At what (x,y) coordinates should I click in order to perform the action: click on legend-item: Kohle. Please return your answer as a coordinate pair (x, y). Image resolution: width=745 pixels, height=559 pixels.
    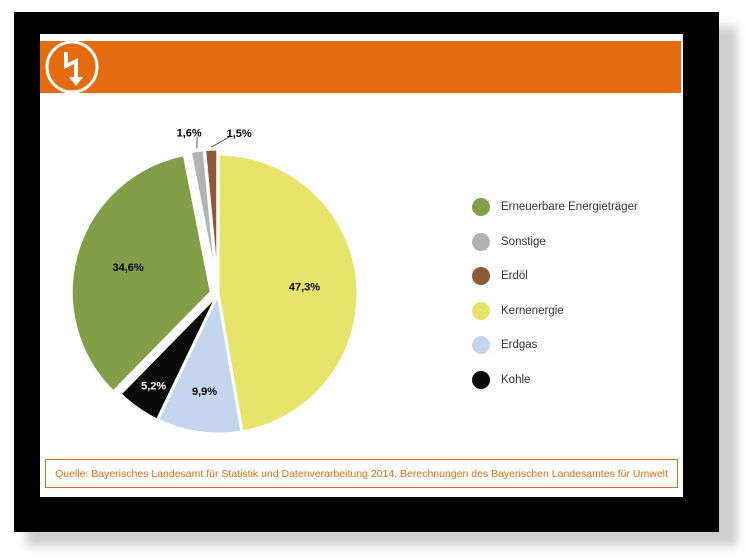
    Looking at the image, I should click on (501, 380).